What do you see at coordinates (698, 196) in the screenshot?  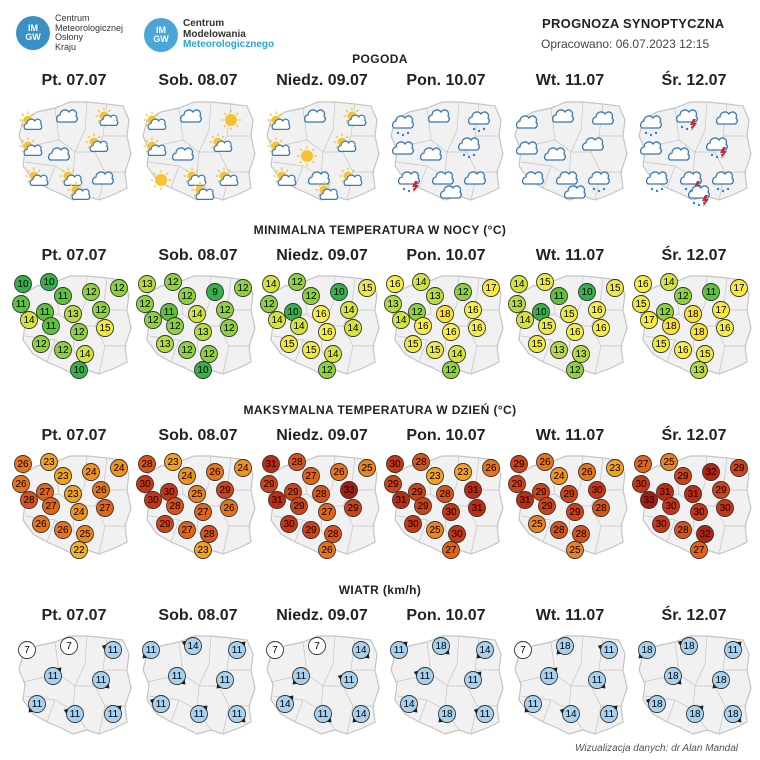 I see `storm-icon` at bounding box center [698, 196].